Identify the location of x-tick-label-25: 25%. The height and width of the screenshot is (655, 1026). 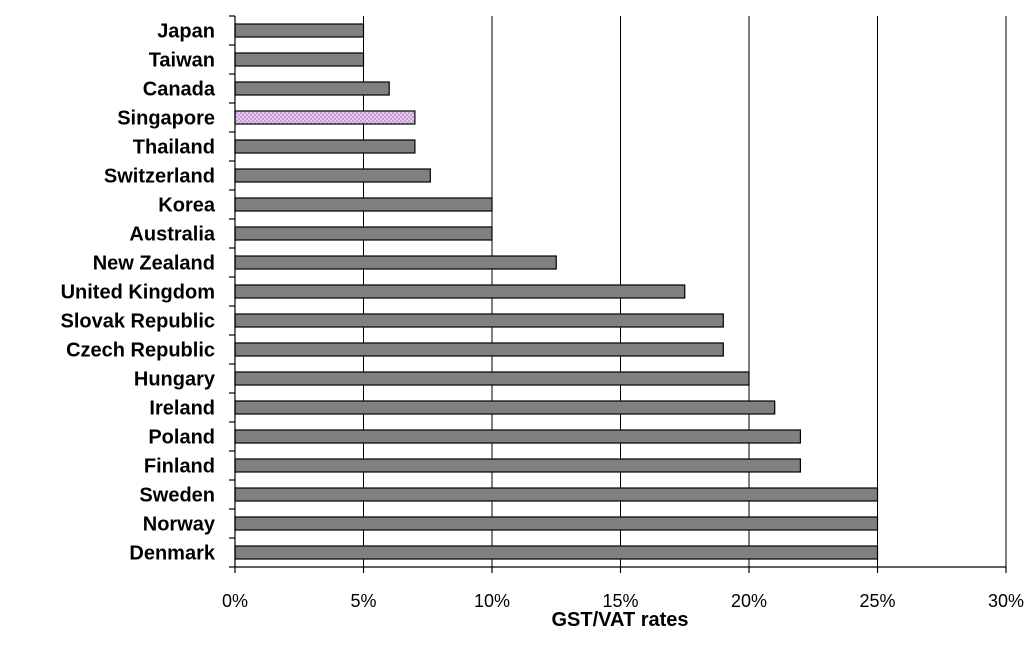
(877, 601).